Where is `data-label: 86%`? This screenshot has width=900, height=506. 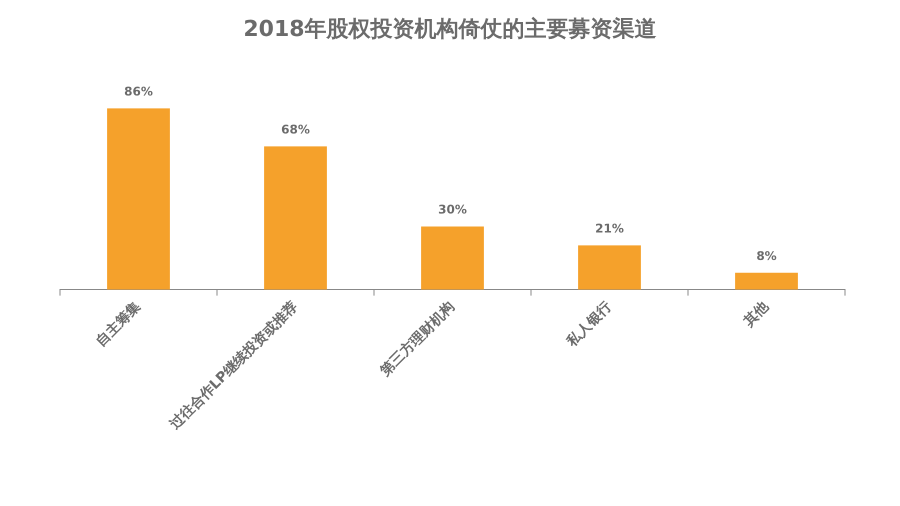 data-label: 86% is located at coordinates (138, 91).